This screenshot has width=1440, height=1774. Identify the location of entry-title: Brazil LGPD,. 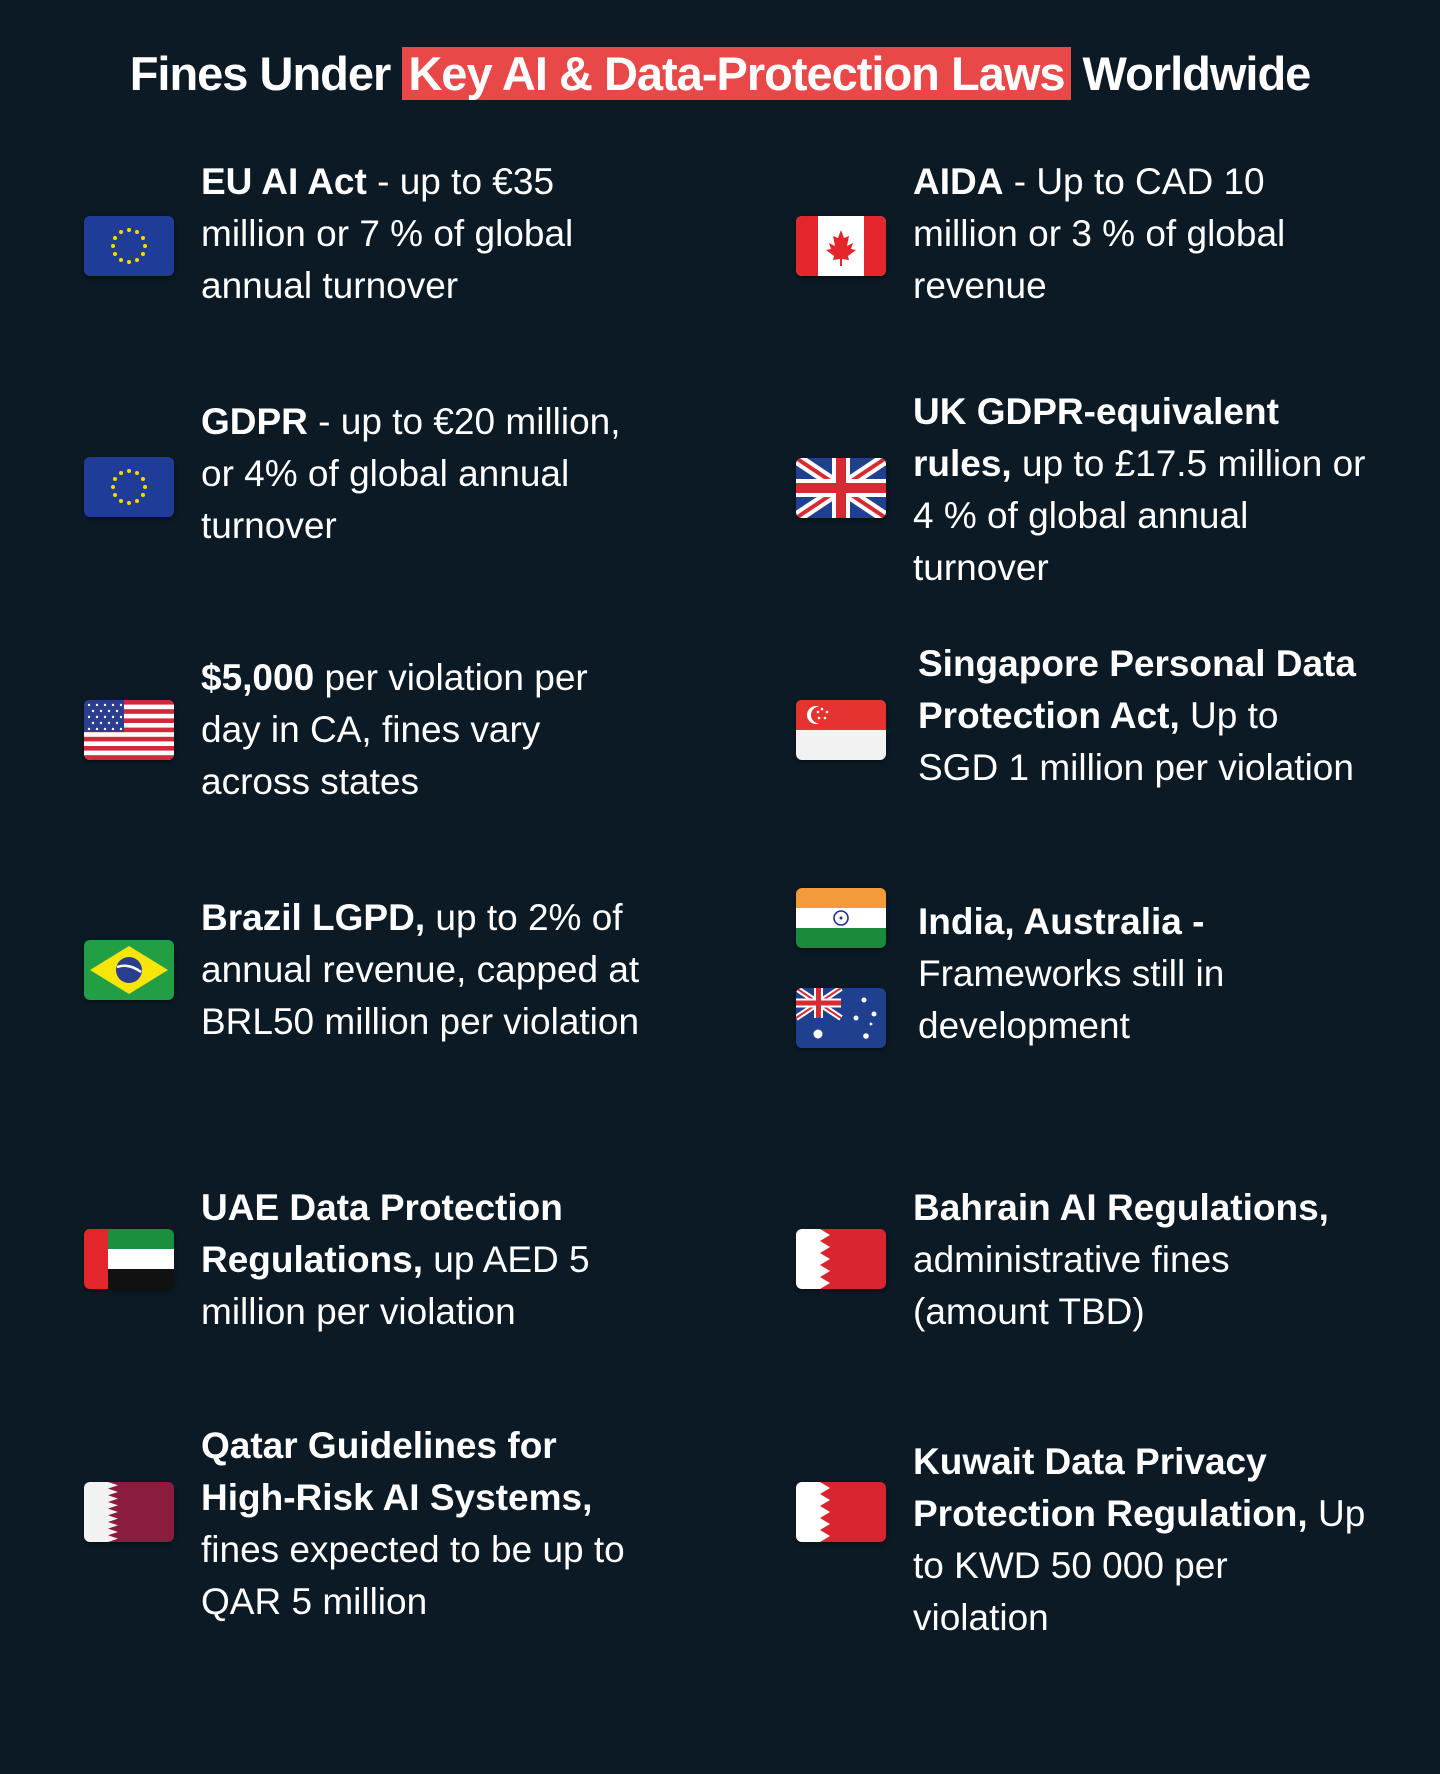
(313, 917).